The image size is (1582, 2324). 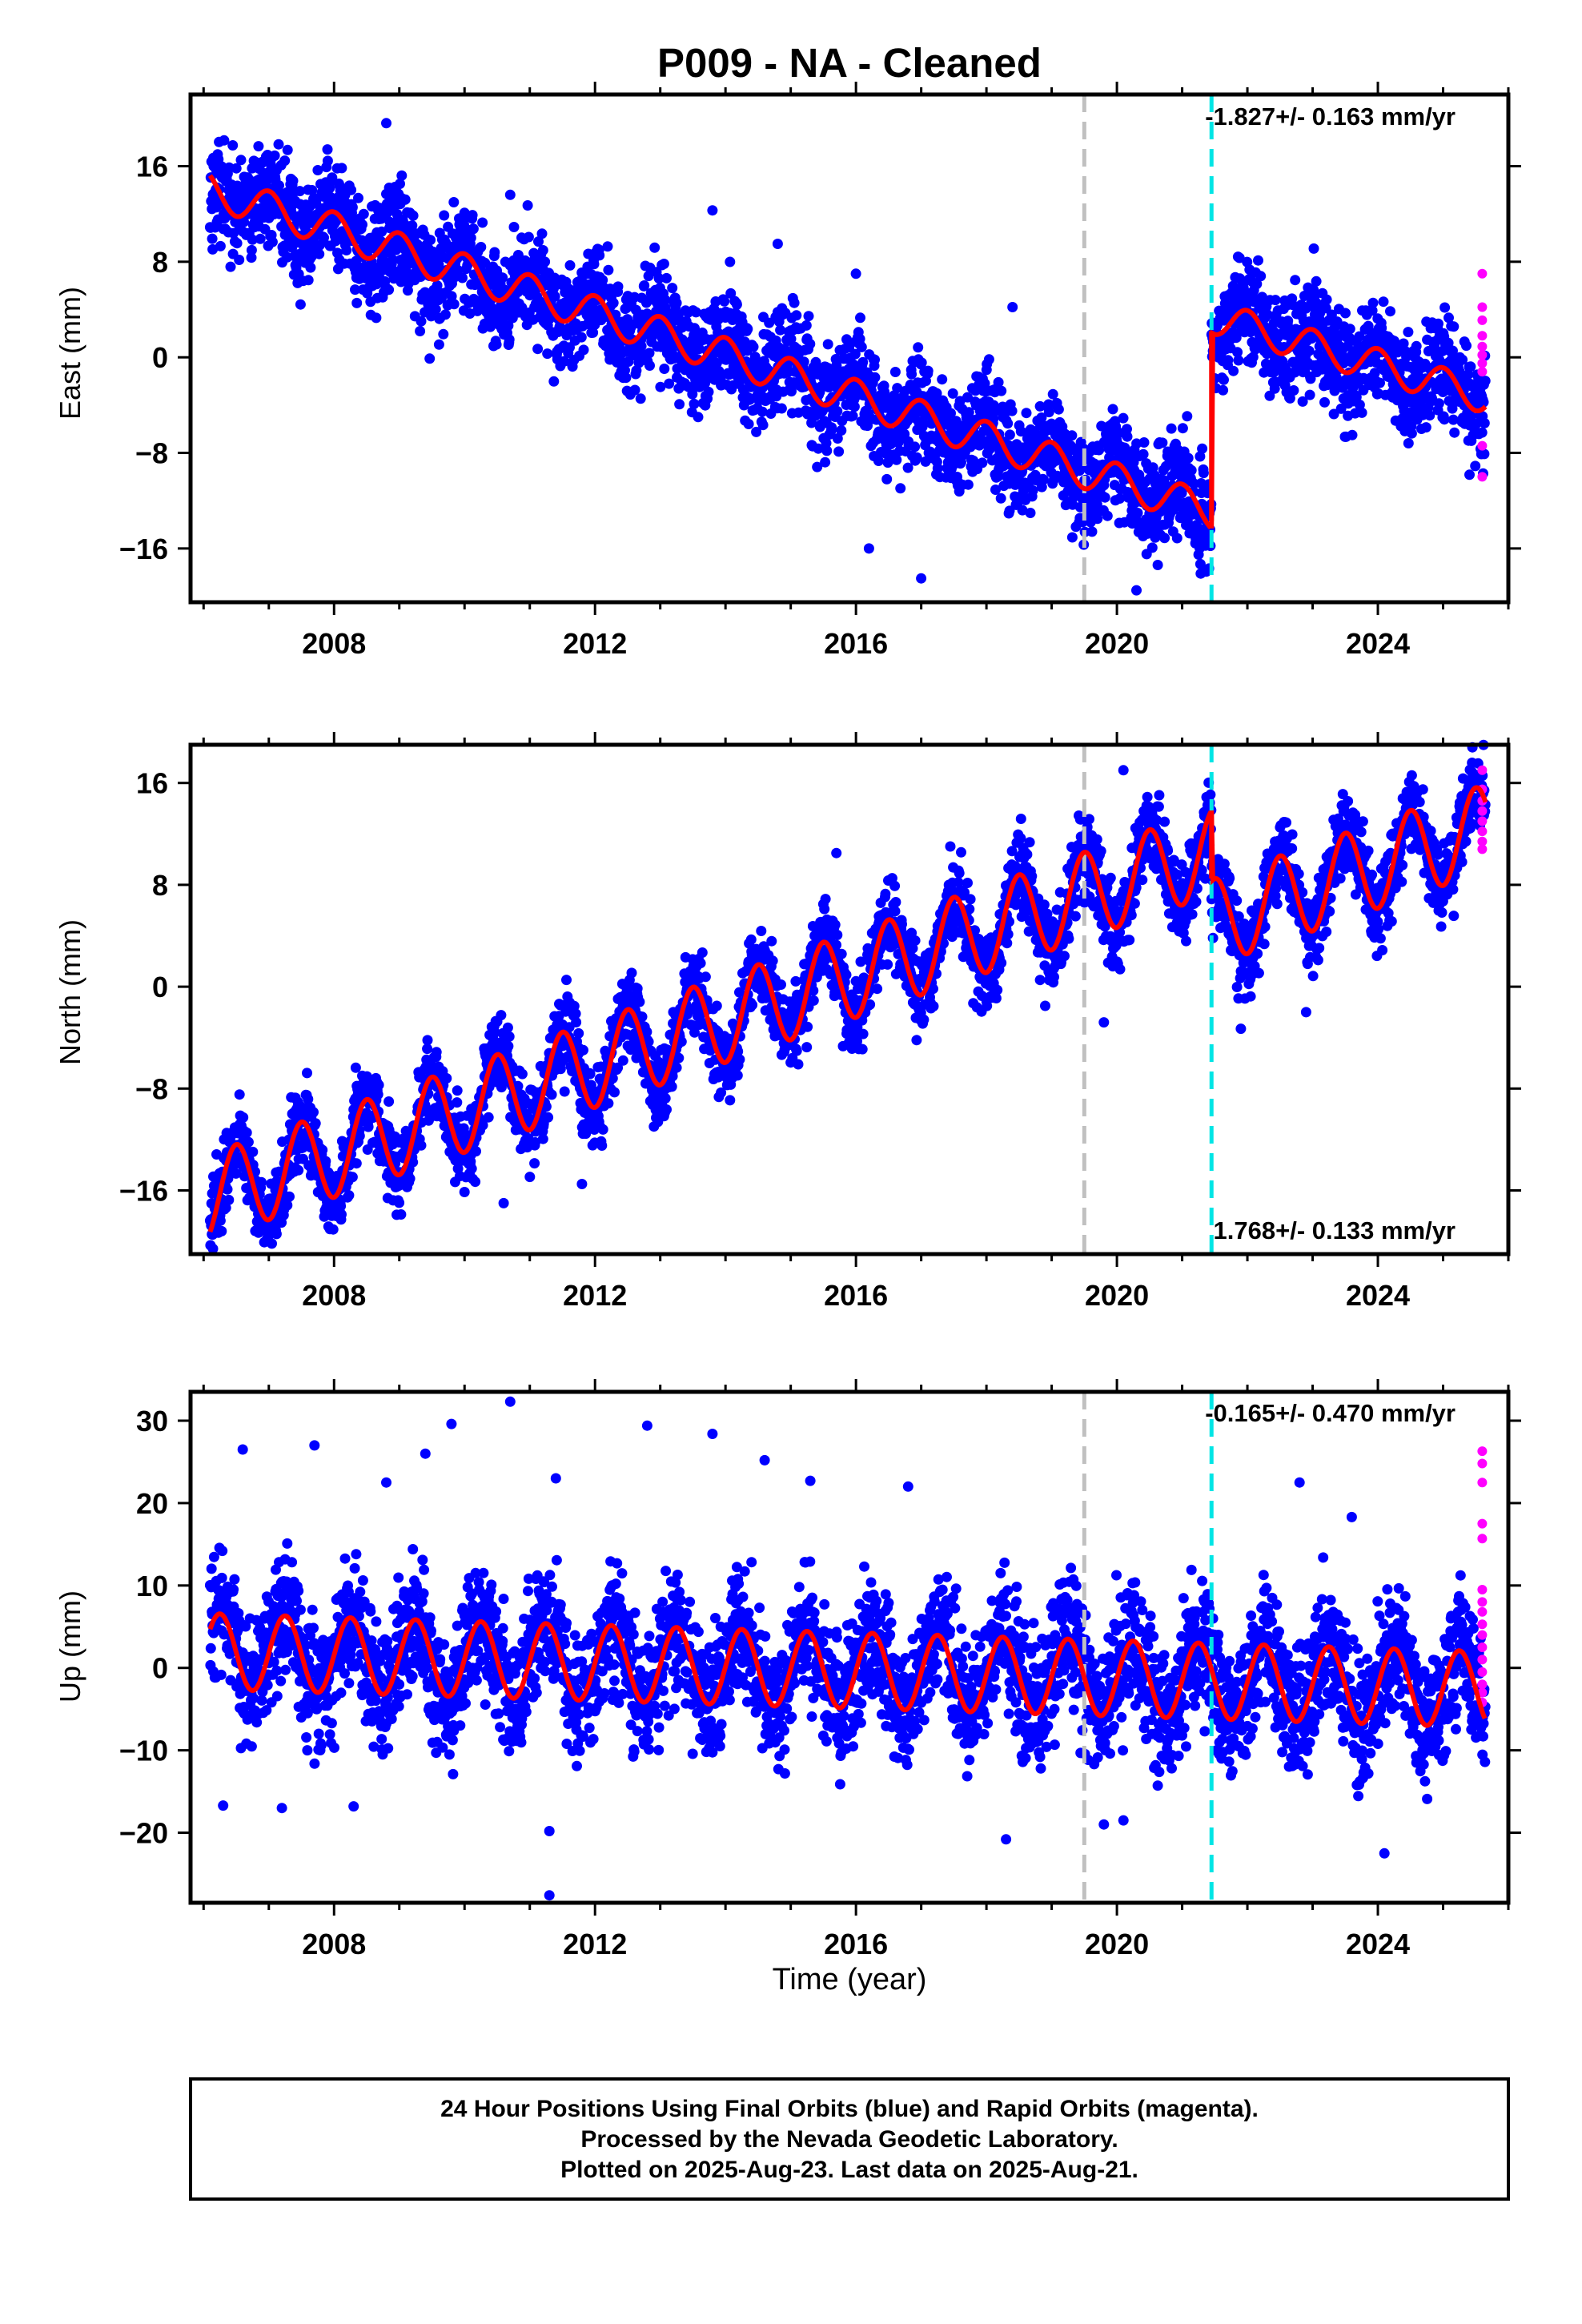 I want to click on east-point-1955, so click(x=911, y=374).